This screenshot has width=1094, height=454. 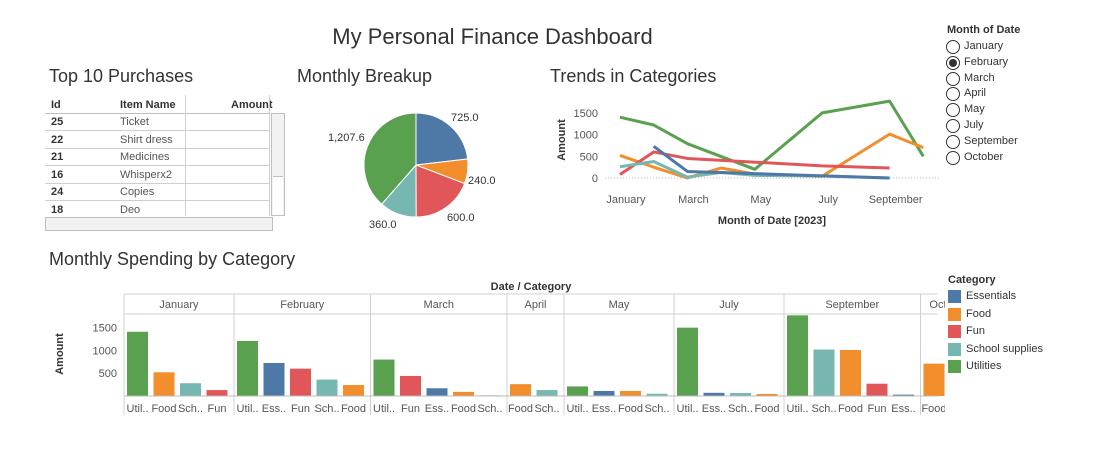 What do you see at coordinates (390, 158) in the screenshot?
I see `pie-slice-utilities` at bounding box center [390, 158].